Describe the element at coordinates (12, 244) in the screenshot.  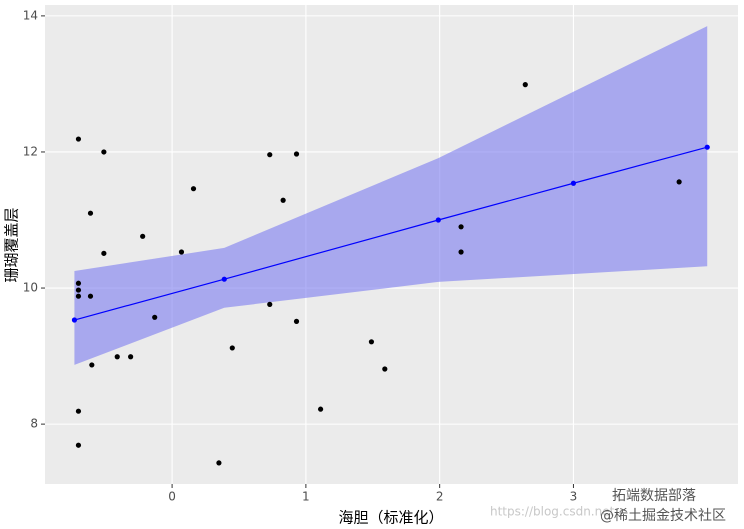
I see `y-axis-title: 珊瑚覆盖层` at that location.